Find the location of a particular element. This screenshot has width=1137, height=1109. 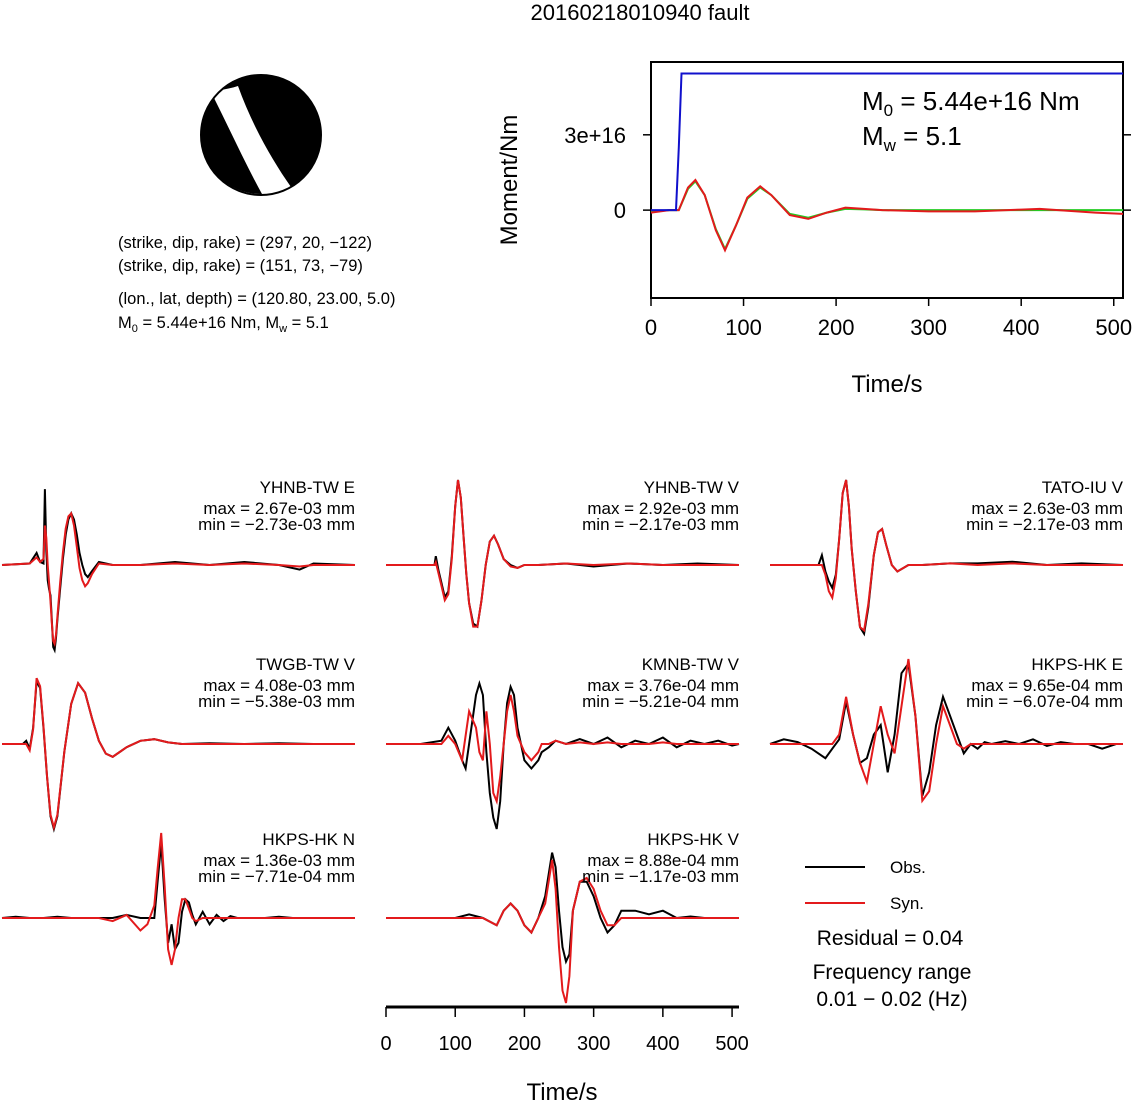

moment-plot-frame is located at coordinates (887, 180).